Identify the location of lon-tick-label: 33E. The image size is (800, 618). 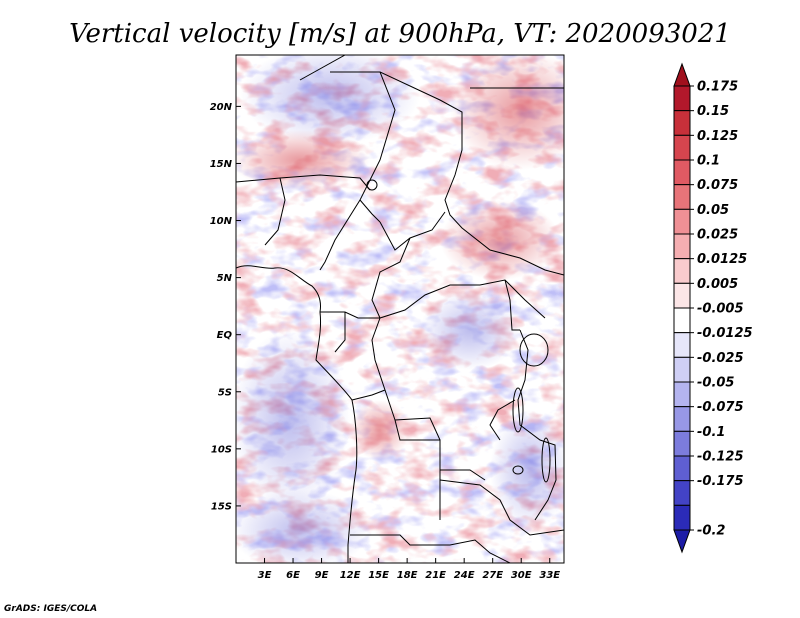
(549, 575).